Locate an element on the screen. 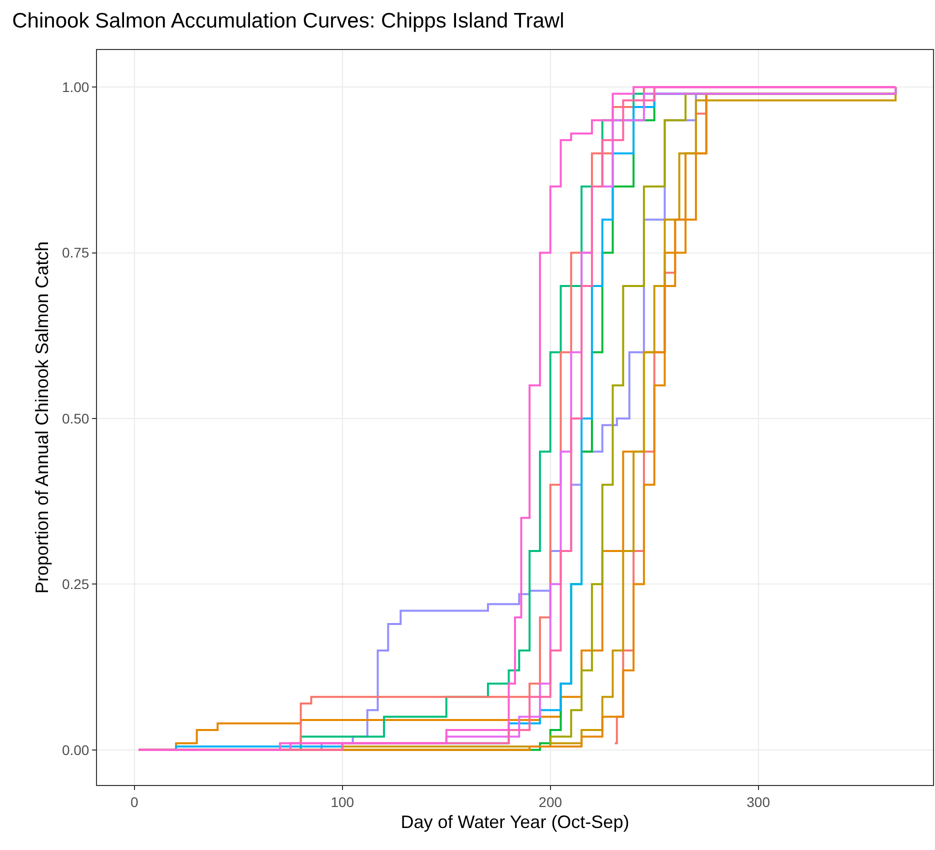 The width and height of the screenshot is (935, 850). x-tick-label: 300 is located at coordinates (758, 802).